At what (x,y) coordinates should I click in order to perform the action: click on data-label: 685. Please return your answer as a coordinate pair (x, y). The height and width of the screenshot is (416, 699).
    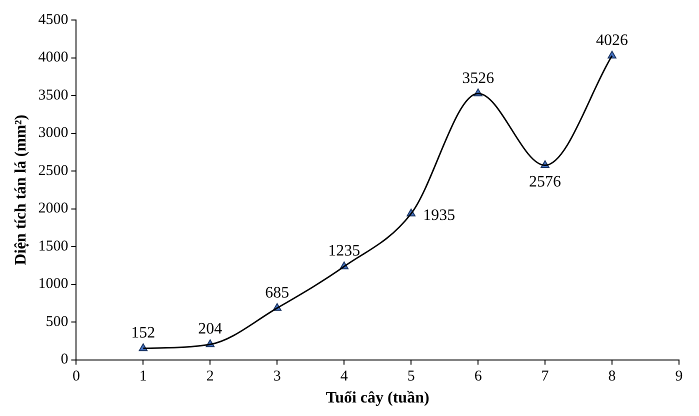
    Looking at the image, I should click on (277, 293).